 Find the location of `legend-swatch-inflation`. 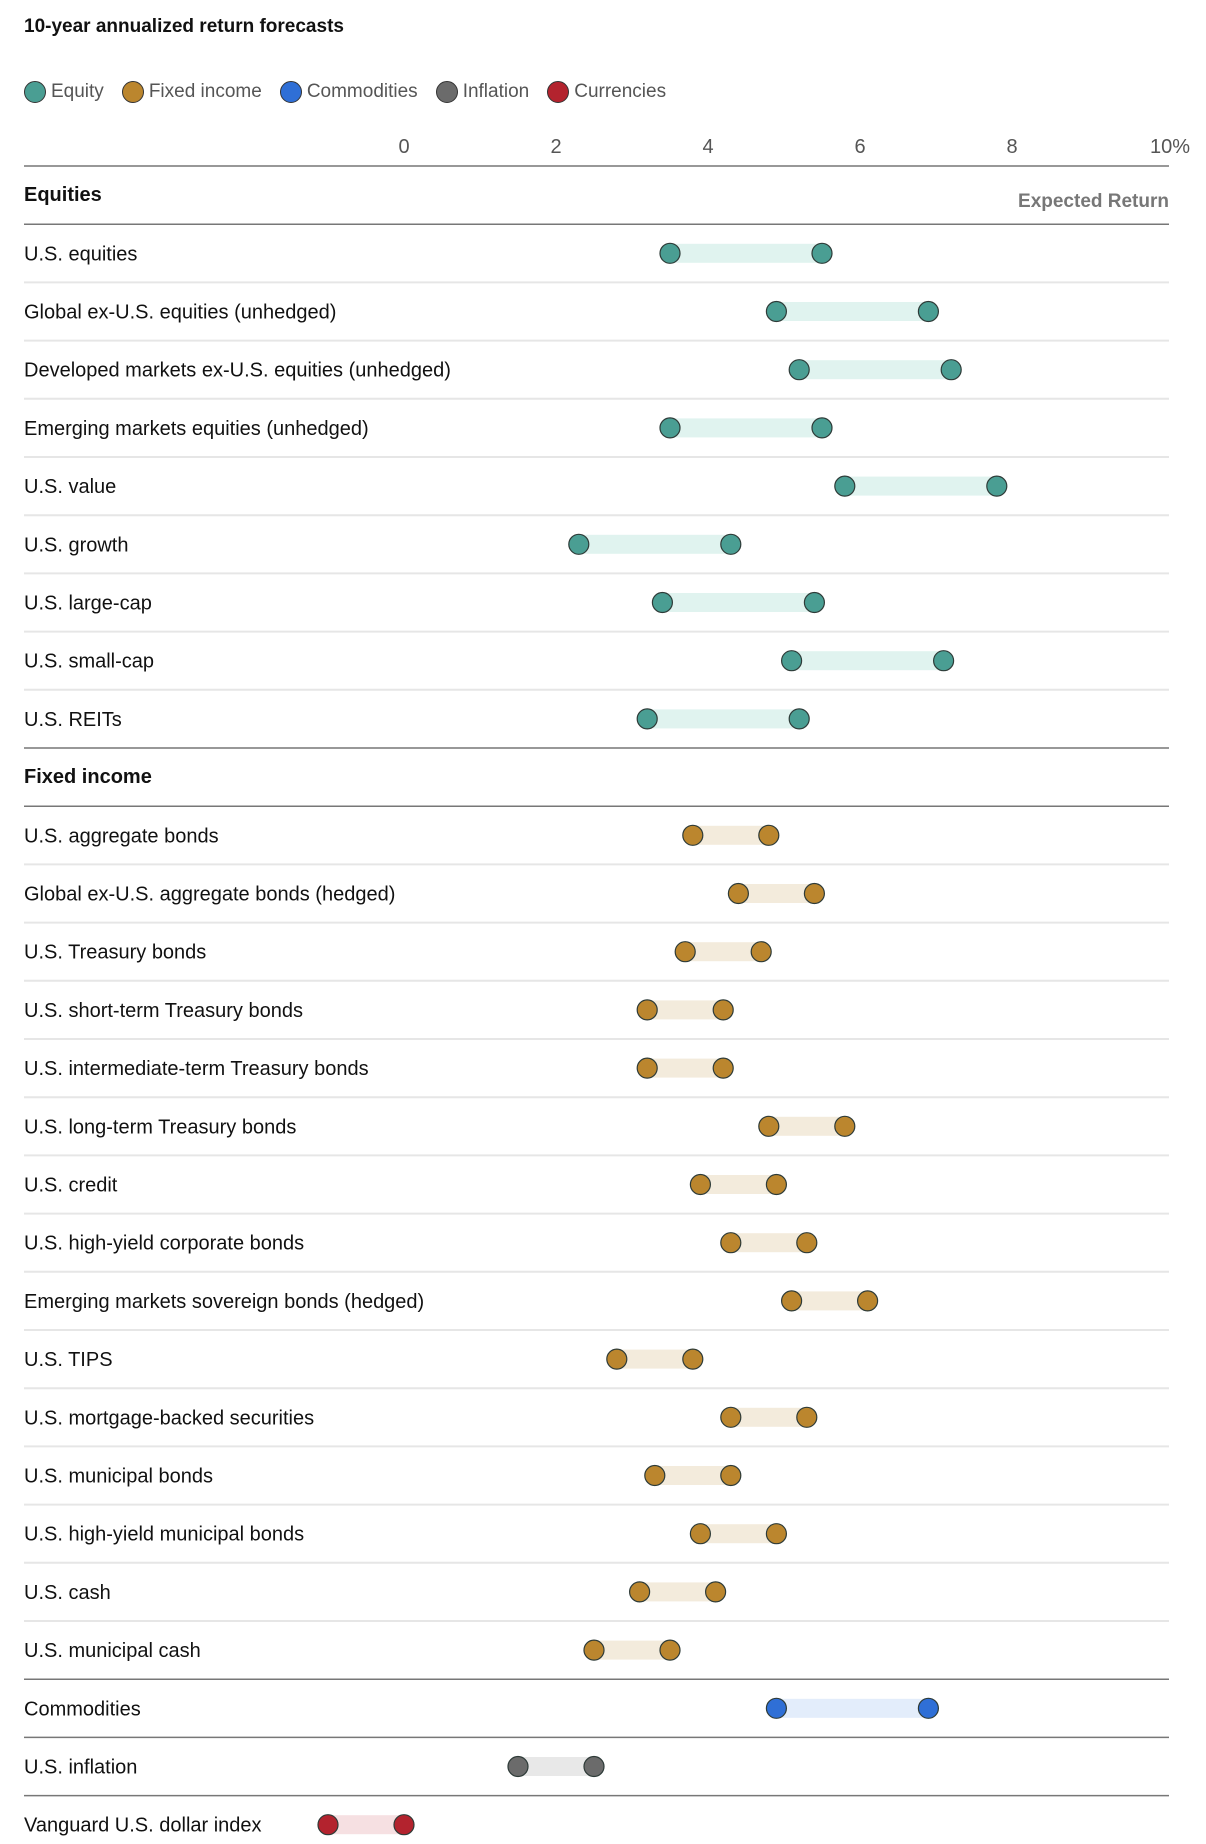

legend-swatch-inflation is located at coordinates (446, 92).